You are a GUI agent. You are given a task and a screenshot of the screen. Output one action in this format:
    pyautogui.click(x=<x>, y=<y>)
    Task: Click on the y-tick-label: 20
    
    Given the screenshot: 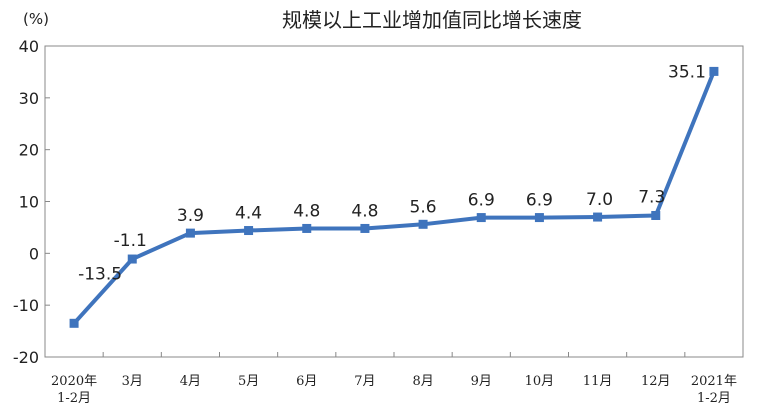 What is the action you would take?
    pyautogui.click(x=29, y=150)
    